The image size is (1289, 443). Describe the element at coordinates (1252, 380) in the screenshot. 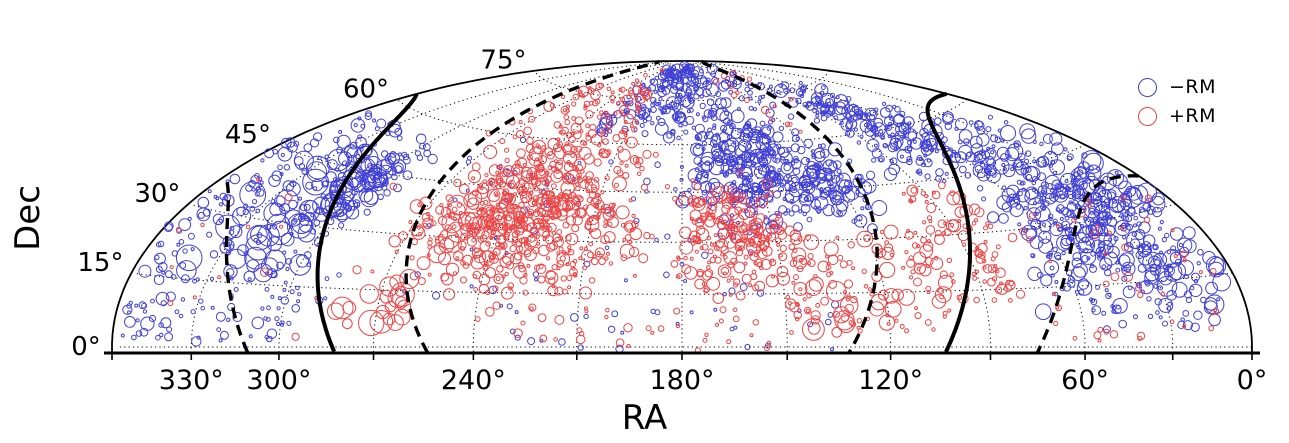

I see `x-tick-label-0: 0°` at that location.